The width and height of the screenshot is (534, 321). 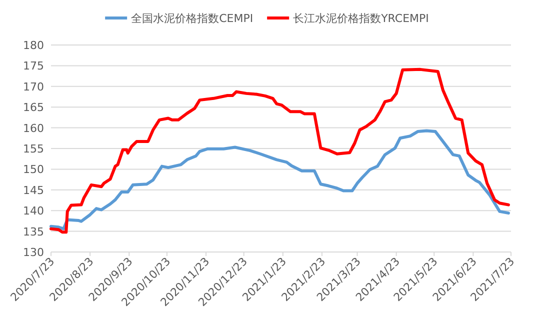 I want to click on y-tick-label: 140, so click(x=33, y=211).